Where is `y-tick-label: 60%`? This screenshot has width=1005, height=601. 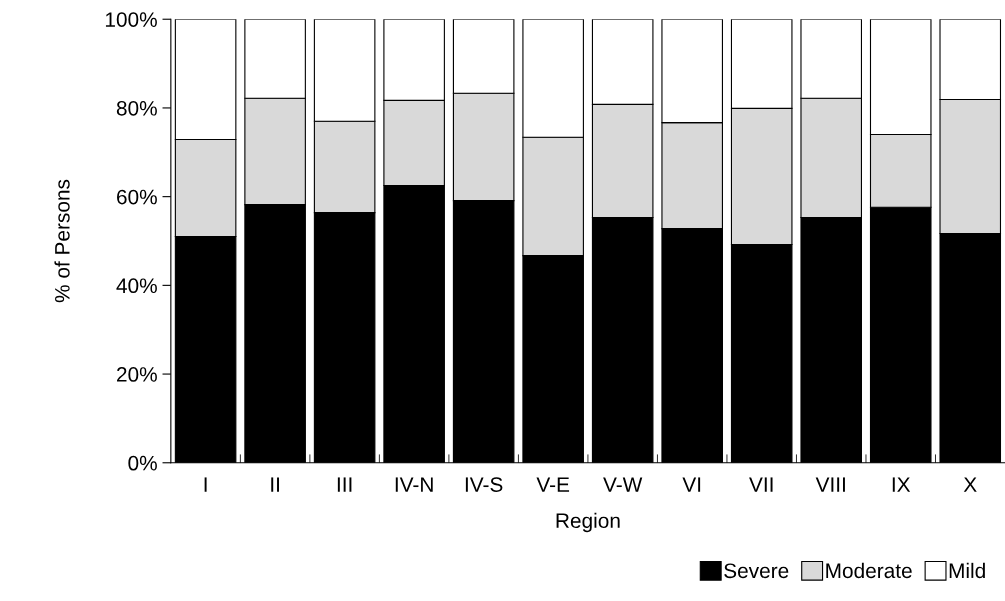 y-tick-label: 60% is located at coordinates (137, 197).